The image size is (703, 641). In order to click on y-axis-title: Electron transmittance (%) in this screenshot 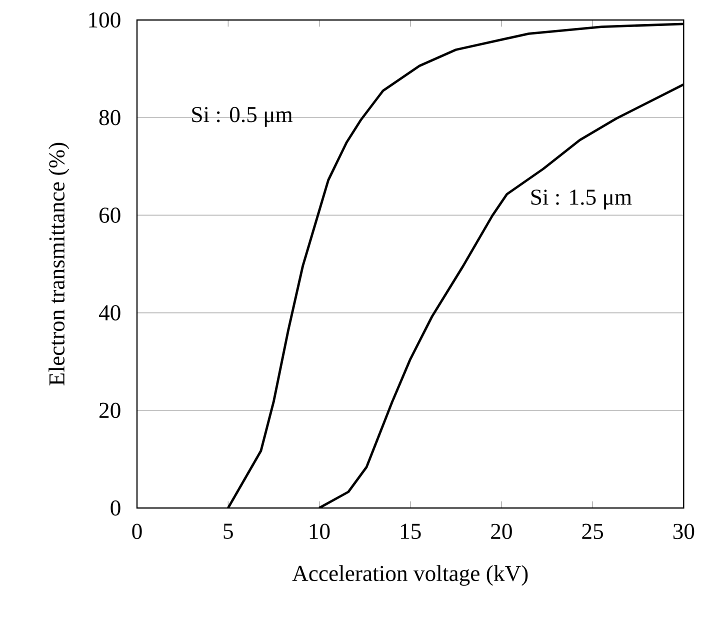, I will do `click(59, 264)`.